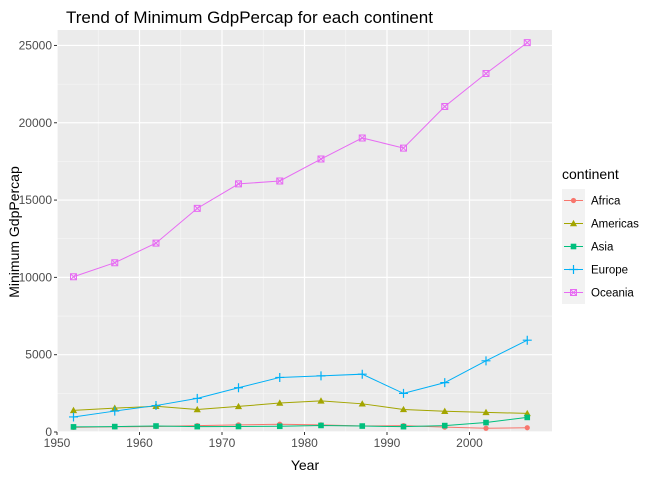 The width and height of the screenshot is (672, 480). Describe the element at coordinates (588, 246) in the screenshot. I see `legend-item-asia: Asia` at that location.